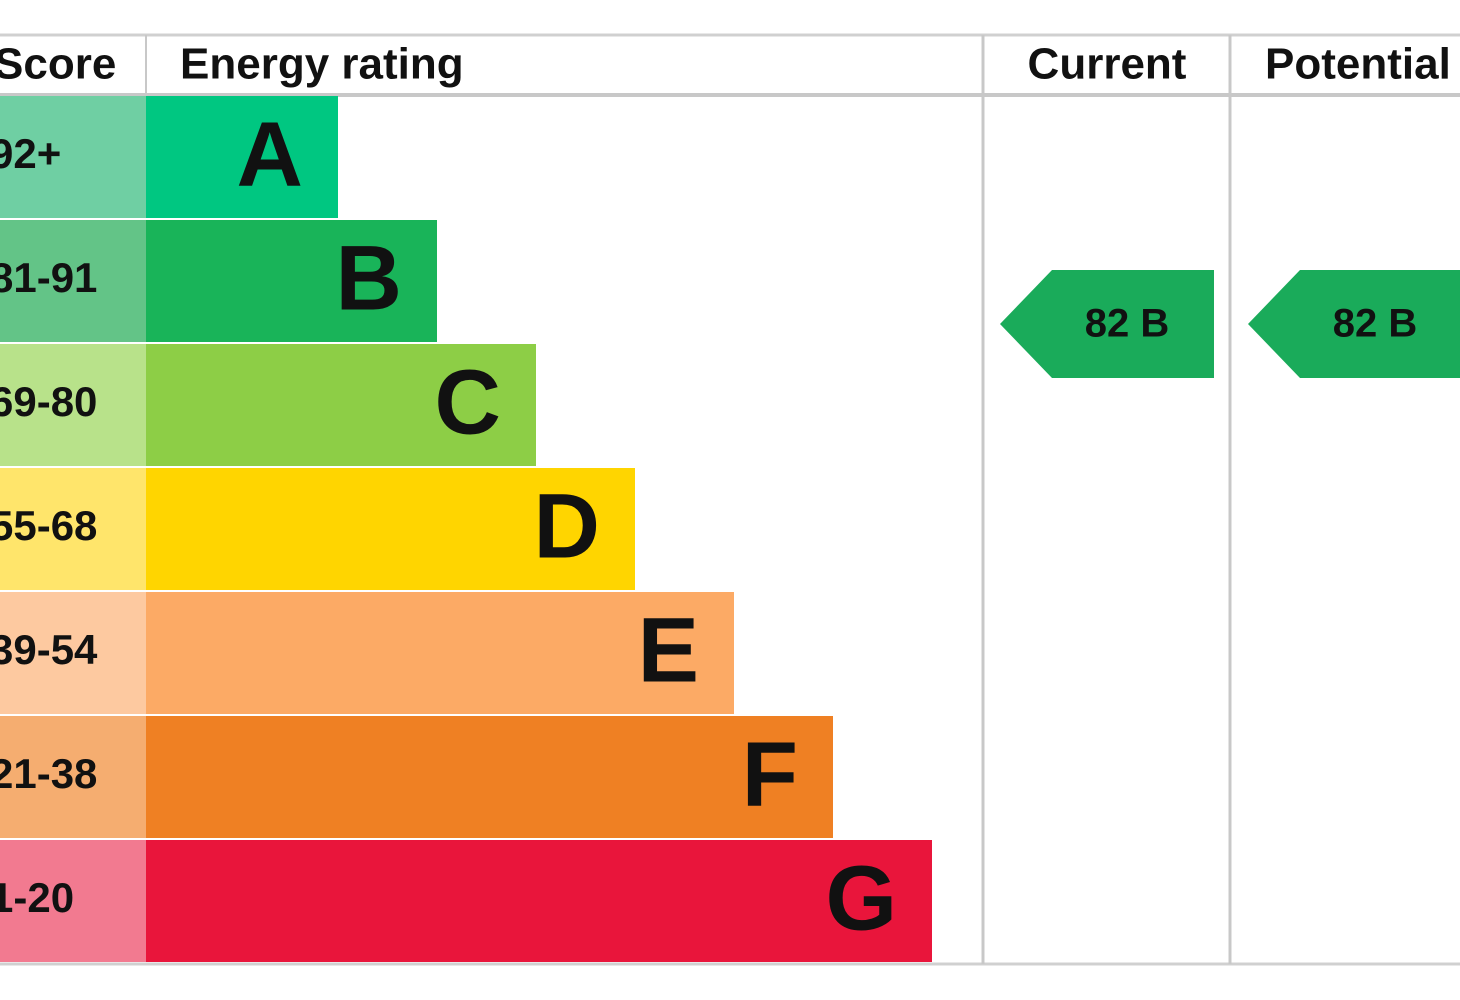 The height and width of the screenshot is (1000, 1460). I want to click on current-label: 82 B, so click(1127, 324).